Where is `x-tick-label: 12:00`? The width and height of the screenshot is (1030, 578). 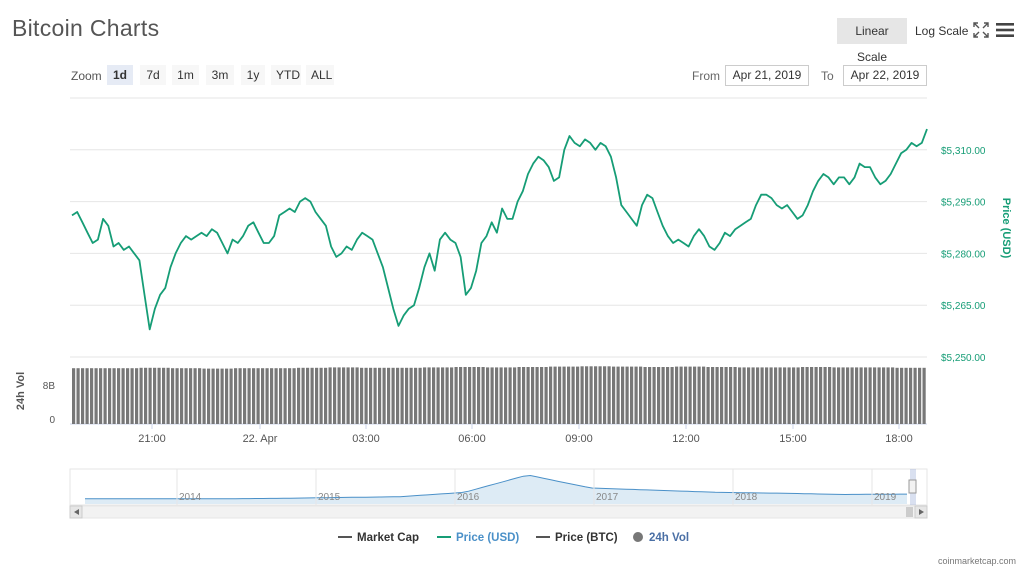 x-tick-label: 12:00 is located at coordinates (686, 439).